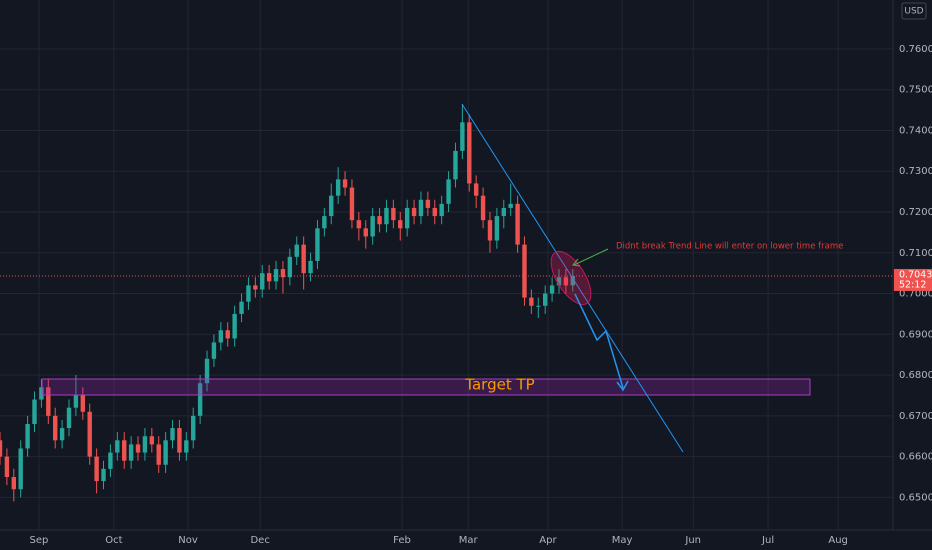  What do you see at coordinates (767, 540) in the screenshot?
I see `x-tick-label: Jul` at bounding box center [767, 540].